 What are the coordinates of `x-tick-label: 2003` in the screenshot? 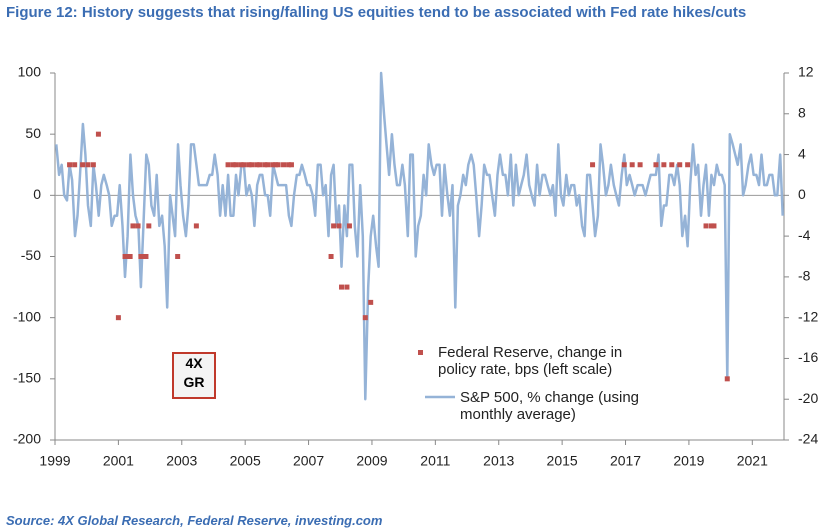 It's located at (181, 461).